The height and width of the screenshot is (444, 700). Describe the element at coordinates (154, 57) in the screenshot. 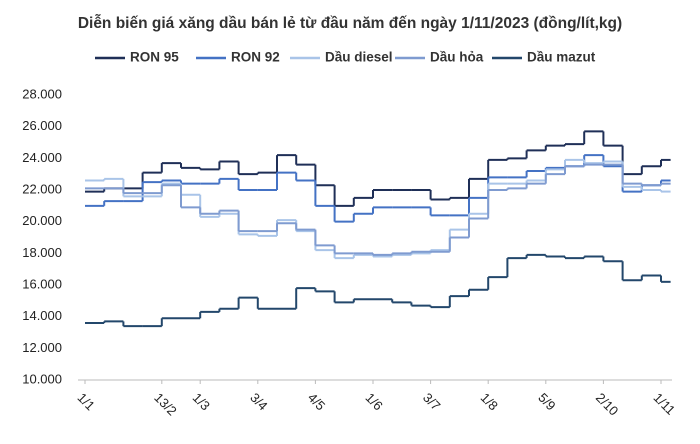

I see `legend-label: RON 95` at that location.